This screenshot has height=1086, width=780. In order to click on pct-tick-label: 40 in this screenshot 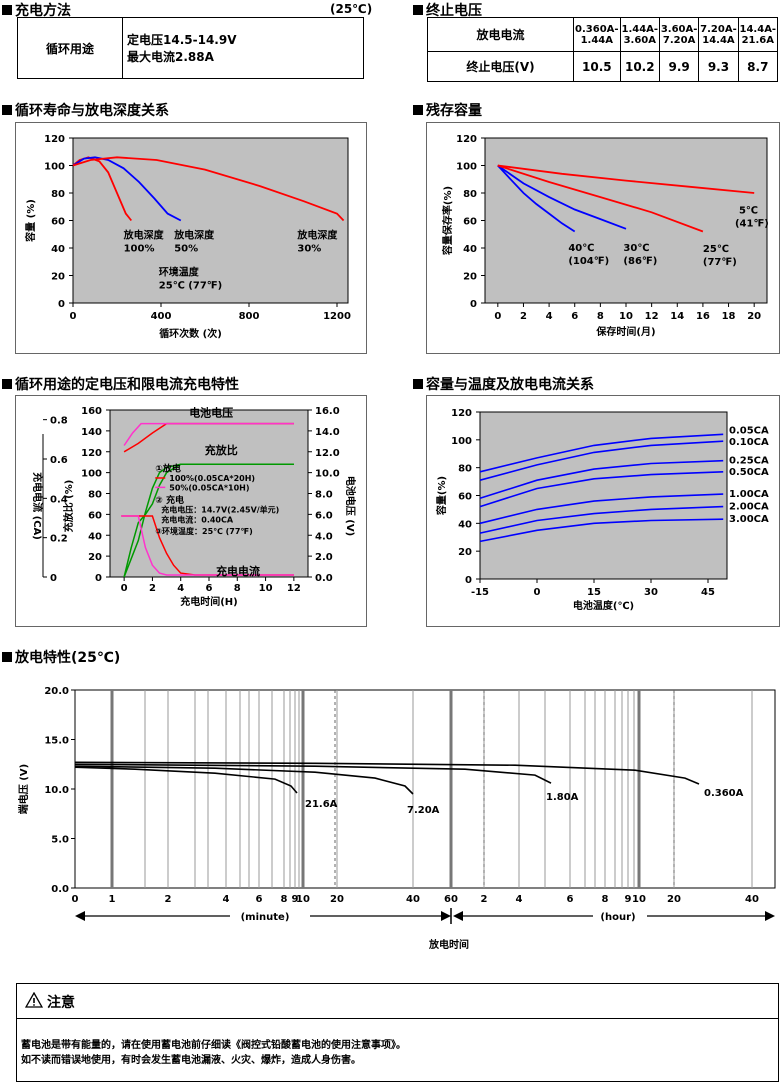, I will do `click(95, 536)`.